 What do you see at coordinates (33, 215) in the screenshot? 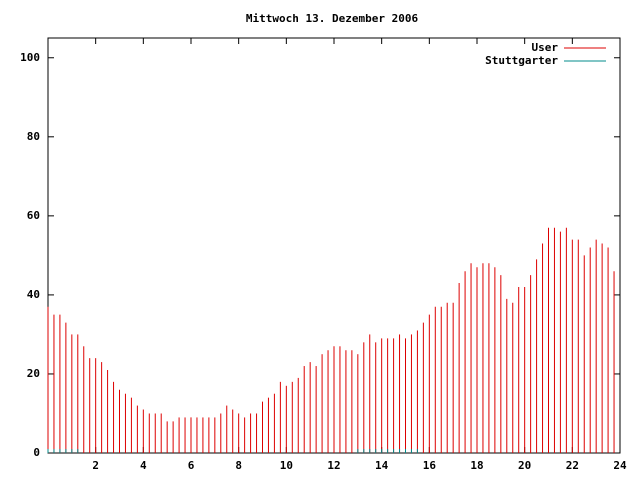
I see `y-tick-label: 60` at bounding box center [33, 215].